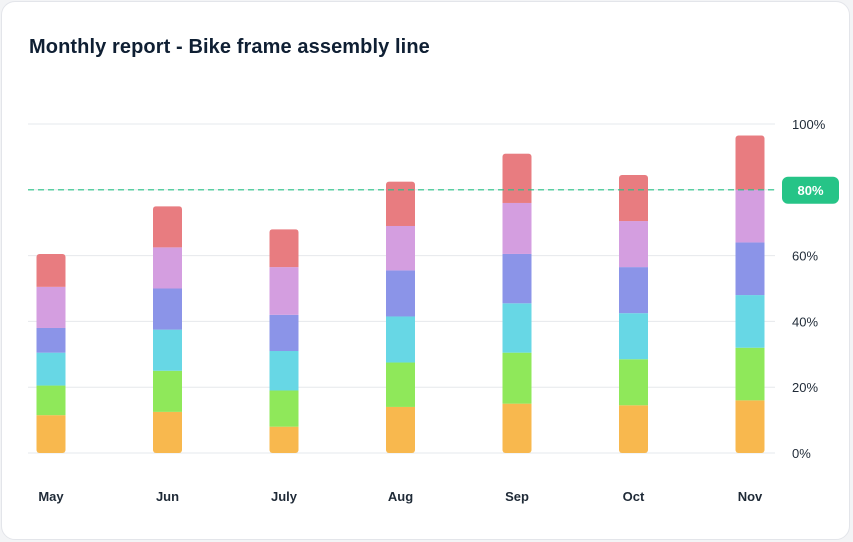 Image resolution: width=853 pixels, height=542 pixels. I want to click on x-tick-label: Jun, so click(167, 496).